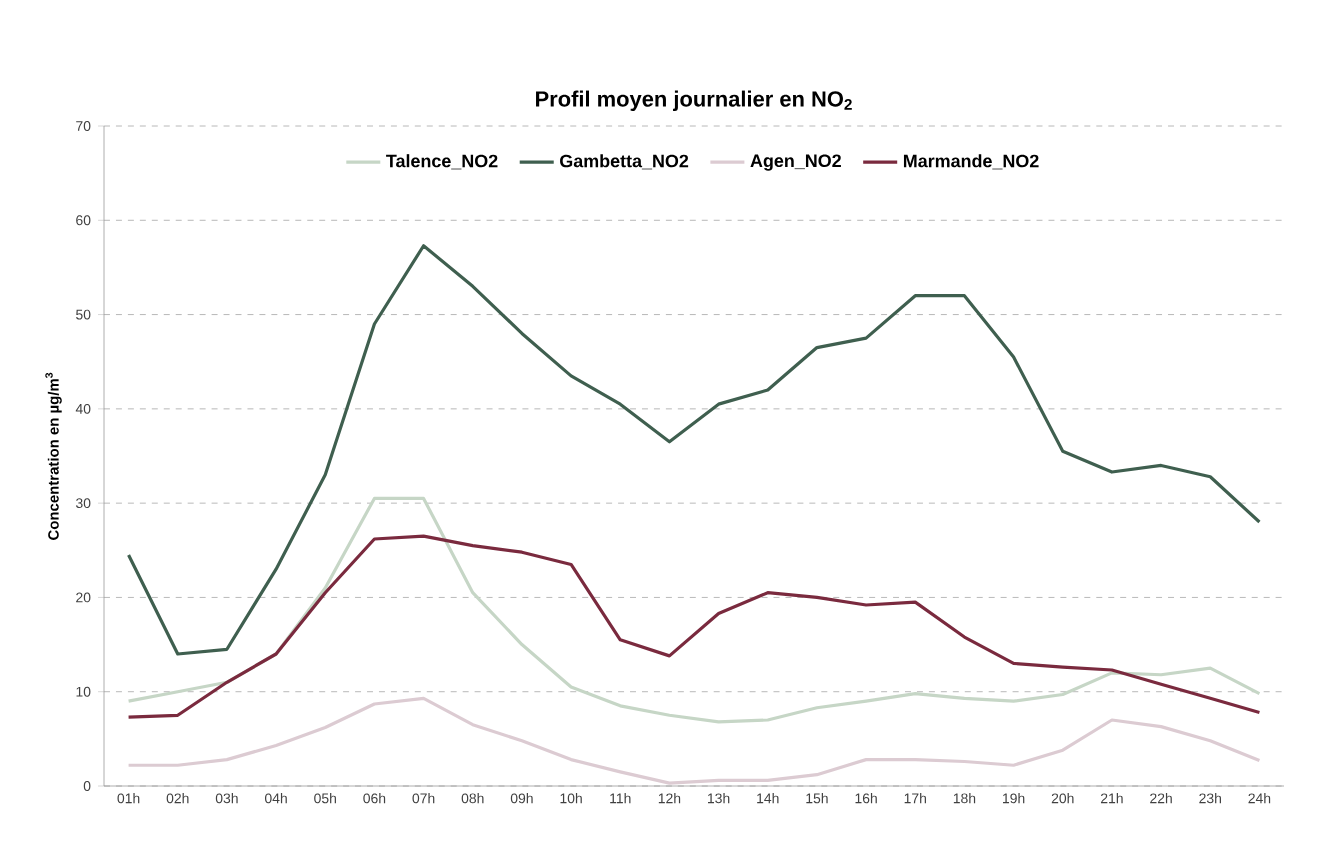  What do you see at coordinates (694, 740) in the screenshot?
I see `line-series` at bounding box center [694, 740].